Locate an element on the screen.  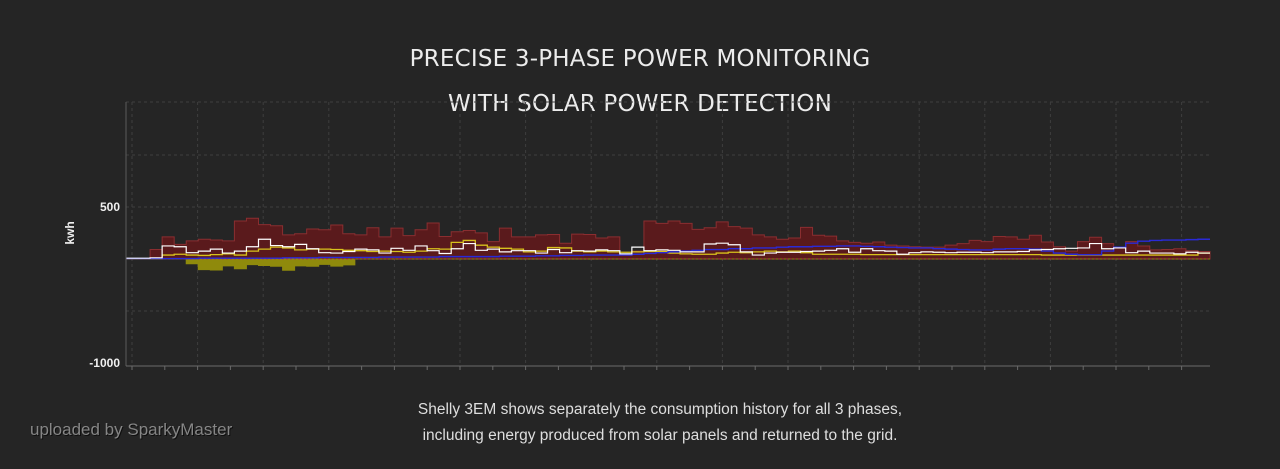
series-returned-to-grid is located at coordinates (668, 264).